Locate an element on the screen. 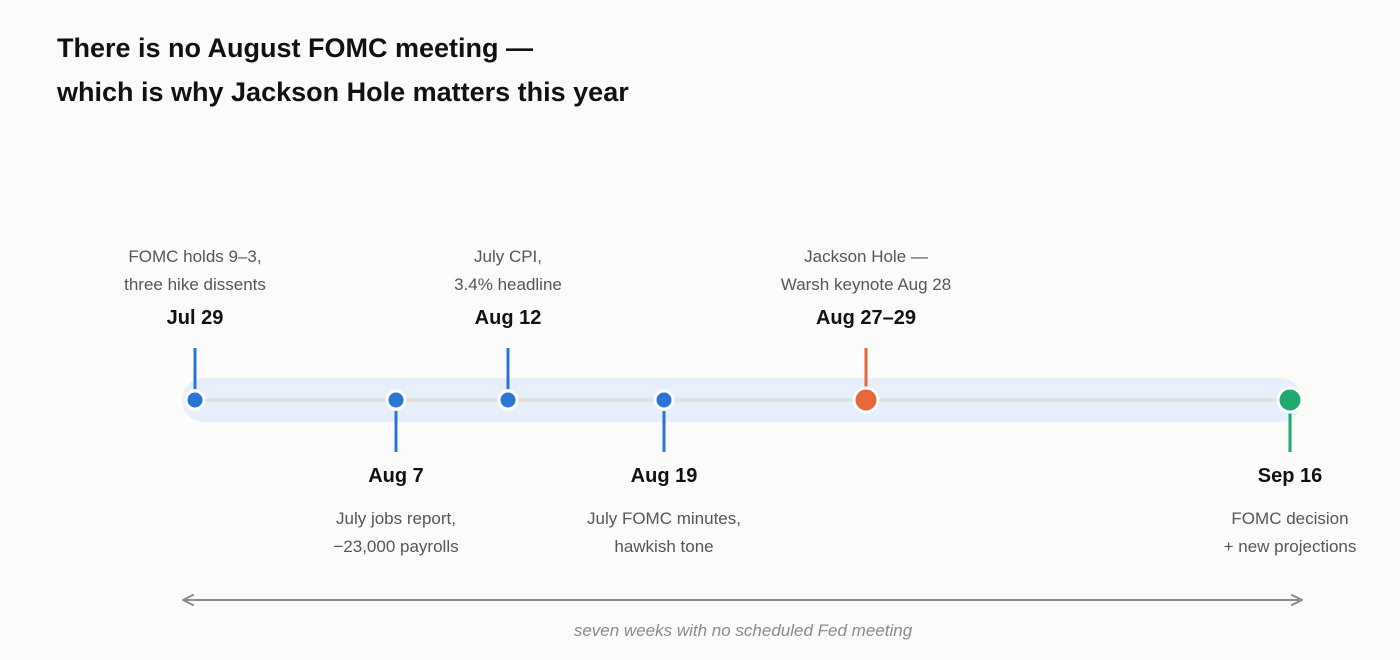 The width and height of the screenshot is (1400, 660). event-description-line: −23,000 payrolls is located at coordinates (395, 546).